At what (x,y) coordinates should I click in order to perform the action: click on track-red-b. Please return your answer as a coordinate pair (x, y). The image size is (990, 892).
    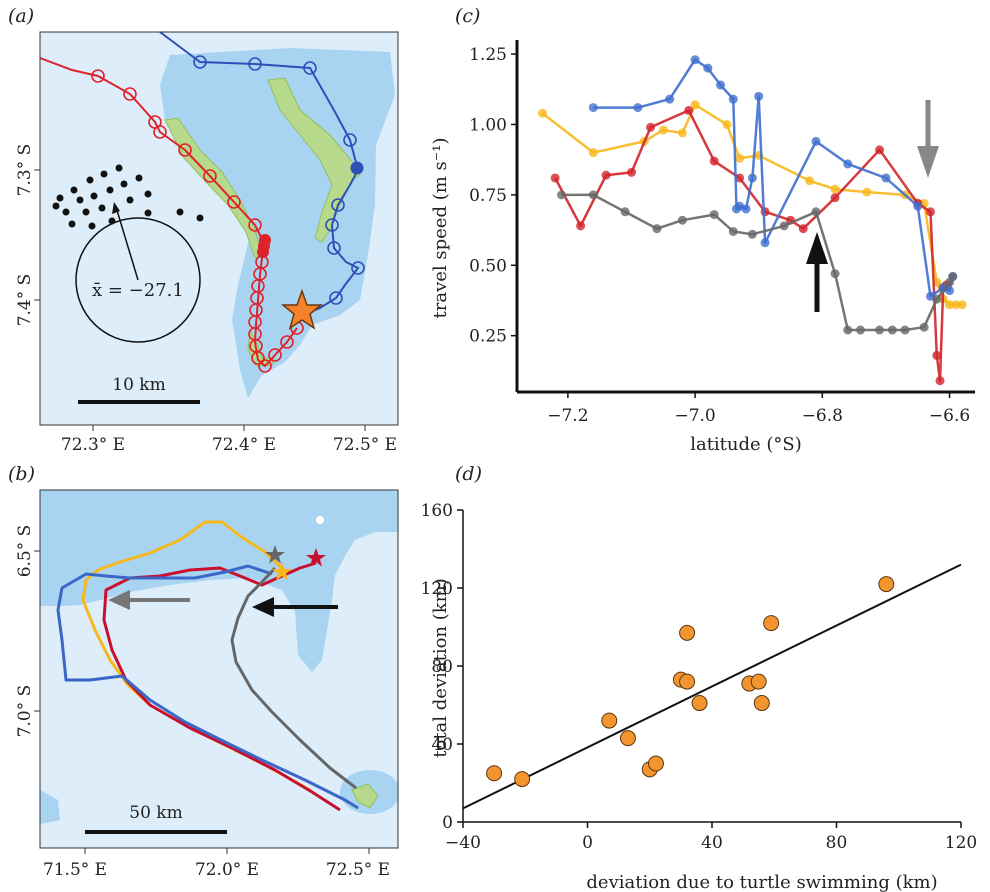
    Looking at the image, I should click on (221, 686).